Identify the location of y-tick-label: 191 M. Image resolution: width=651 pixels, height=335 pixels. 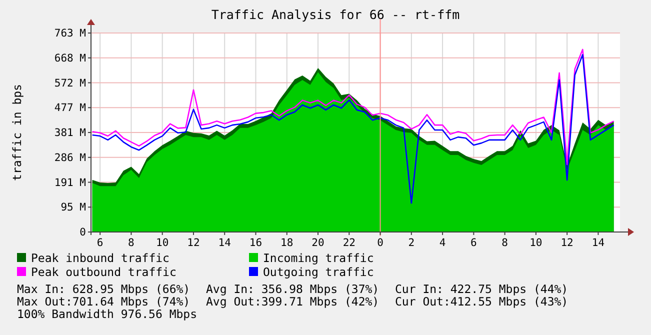
(70, 182).